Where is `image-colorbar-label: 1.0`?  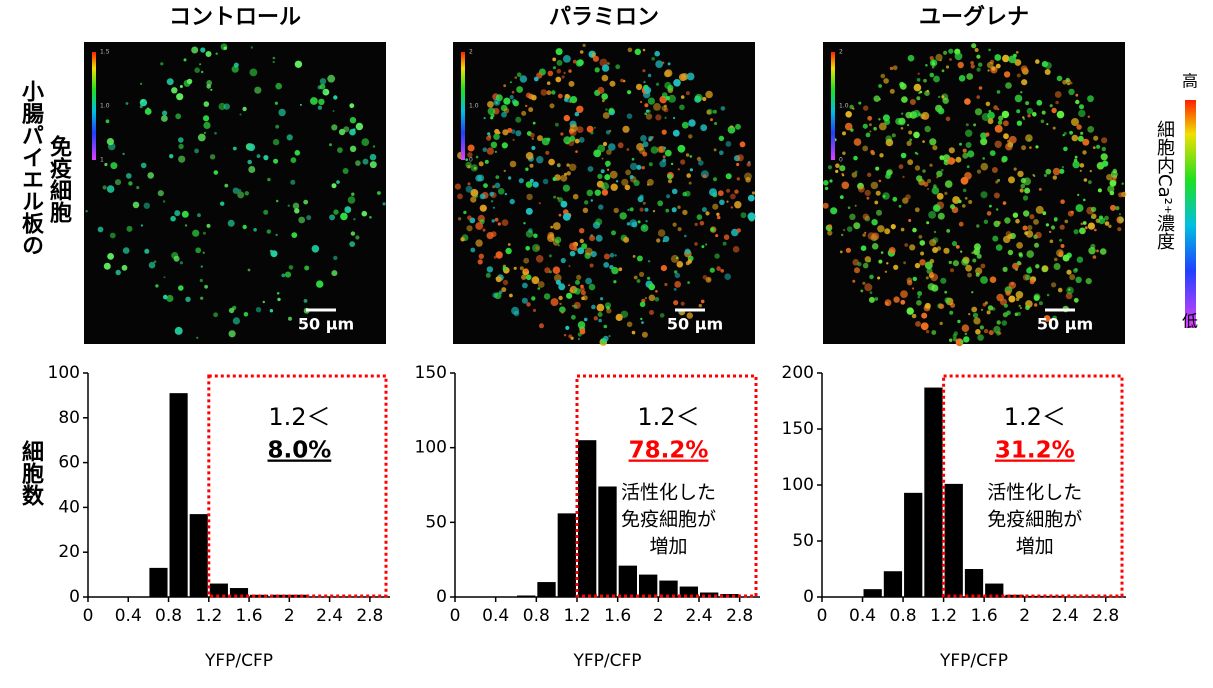 image-colorbar-label: 1.0 is located at coordinates (844, 106).